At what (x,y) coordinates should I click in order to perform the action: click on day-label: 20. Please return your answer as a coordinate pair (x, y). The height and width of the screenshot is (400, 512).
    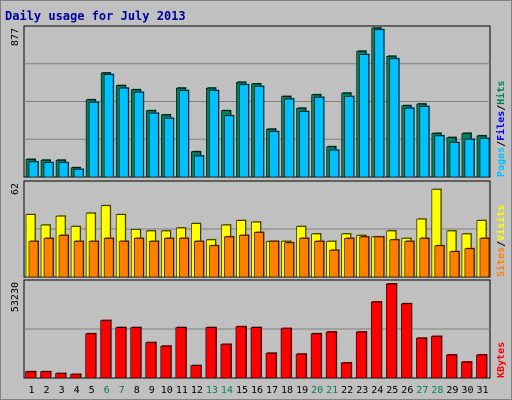
    Looking at the image, I should click on (317, 390).